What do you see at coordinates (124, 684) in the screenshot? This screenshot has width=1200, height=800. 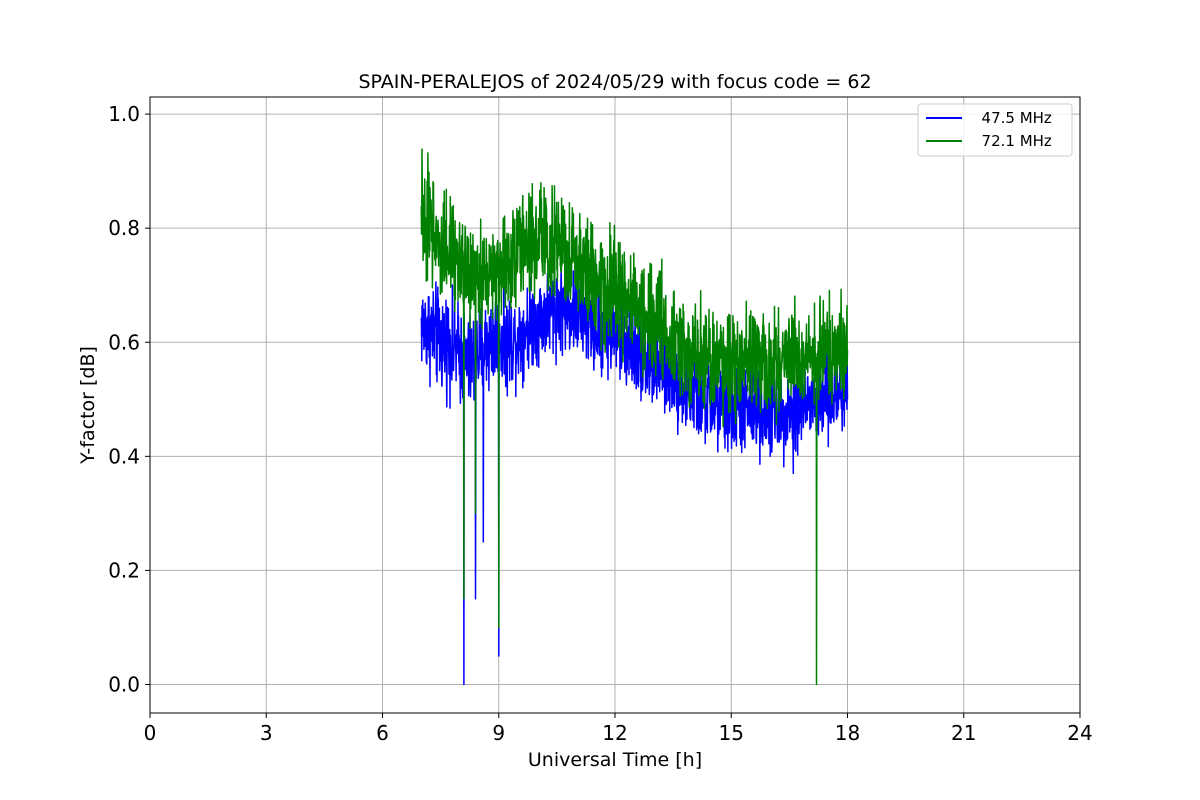 I see `y-tick-label-0: 0.0` at bounding box center [124, 684].